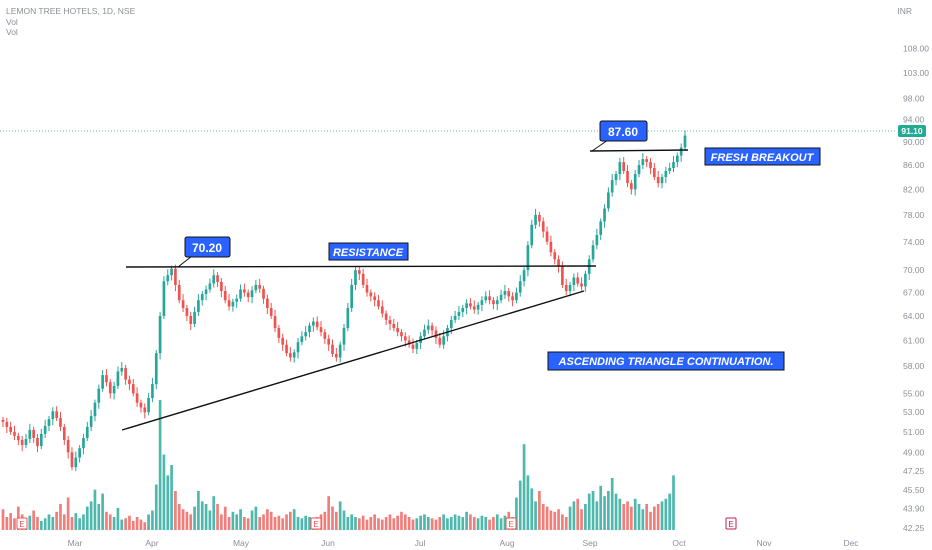  I want to click on time-tick-label: Nov, so click(764, 543).